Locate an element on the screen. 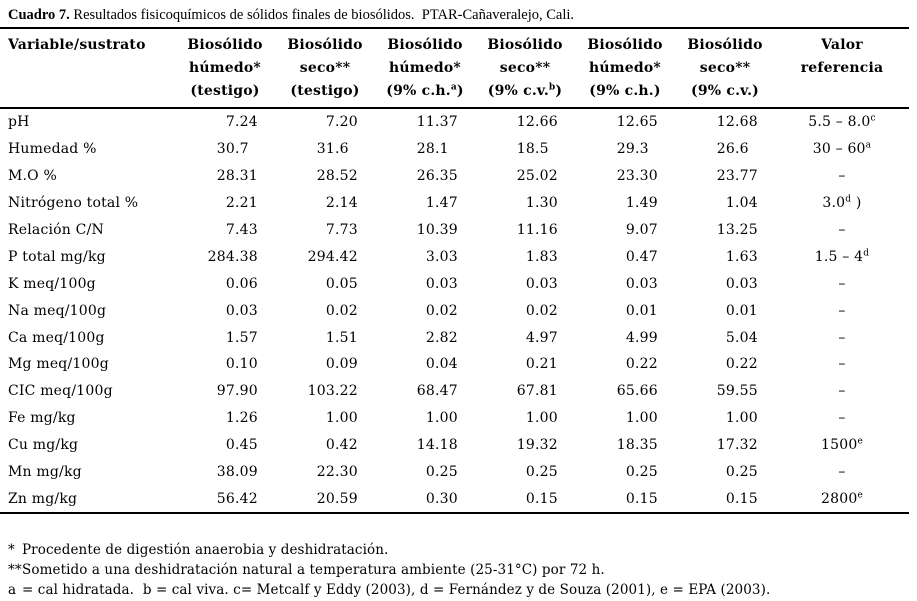 Image resolution: width=917 pixels, height=601 pixels. value-cell: 38.09 is located at coordinates (237, 472).